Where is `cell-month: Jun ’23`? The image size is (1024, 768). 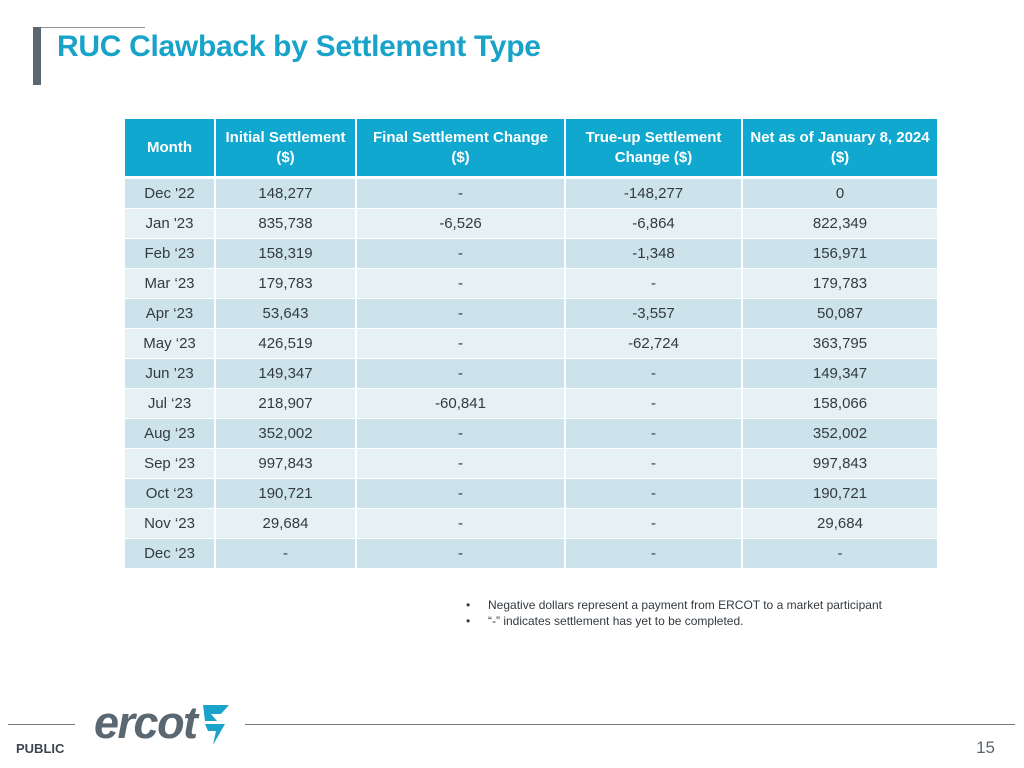 cell-month: Jun ’23 is located at coordinates (170, 374).